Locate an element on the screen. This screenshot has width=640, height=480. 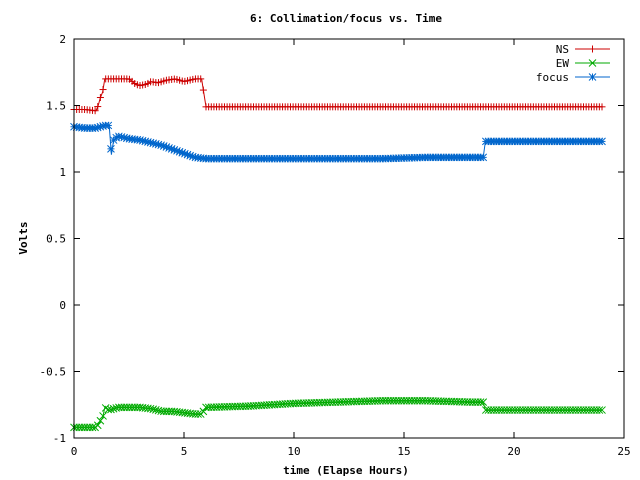
series-ns is located at coordinates (338, 95).